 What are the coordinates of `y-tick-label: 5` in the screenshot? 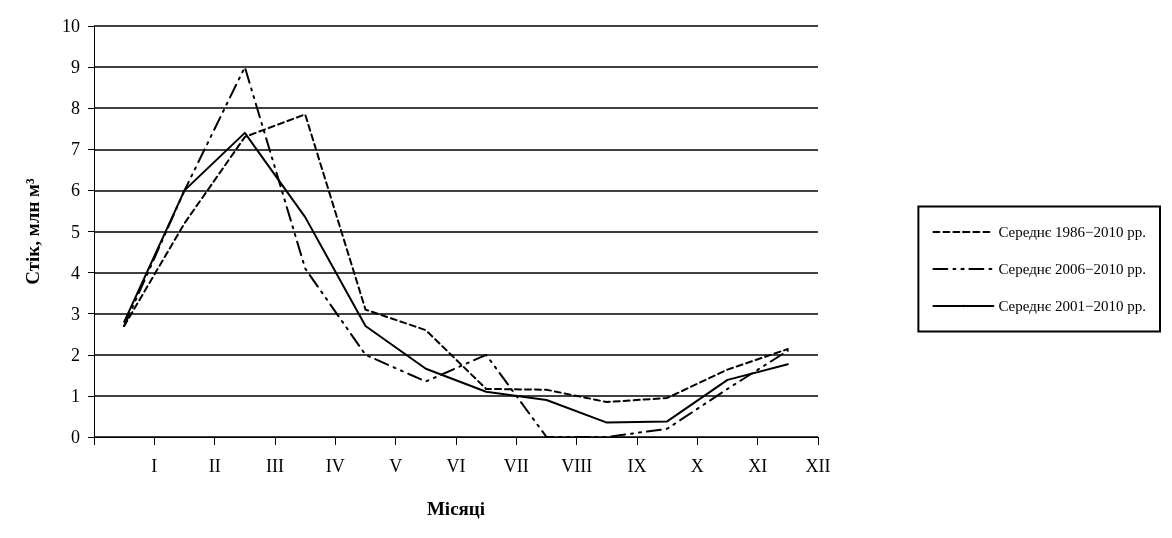 It's located at (75, 231).